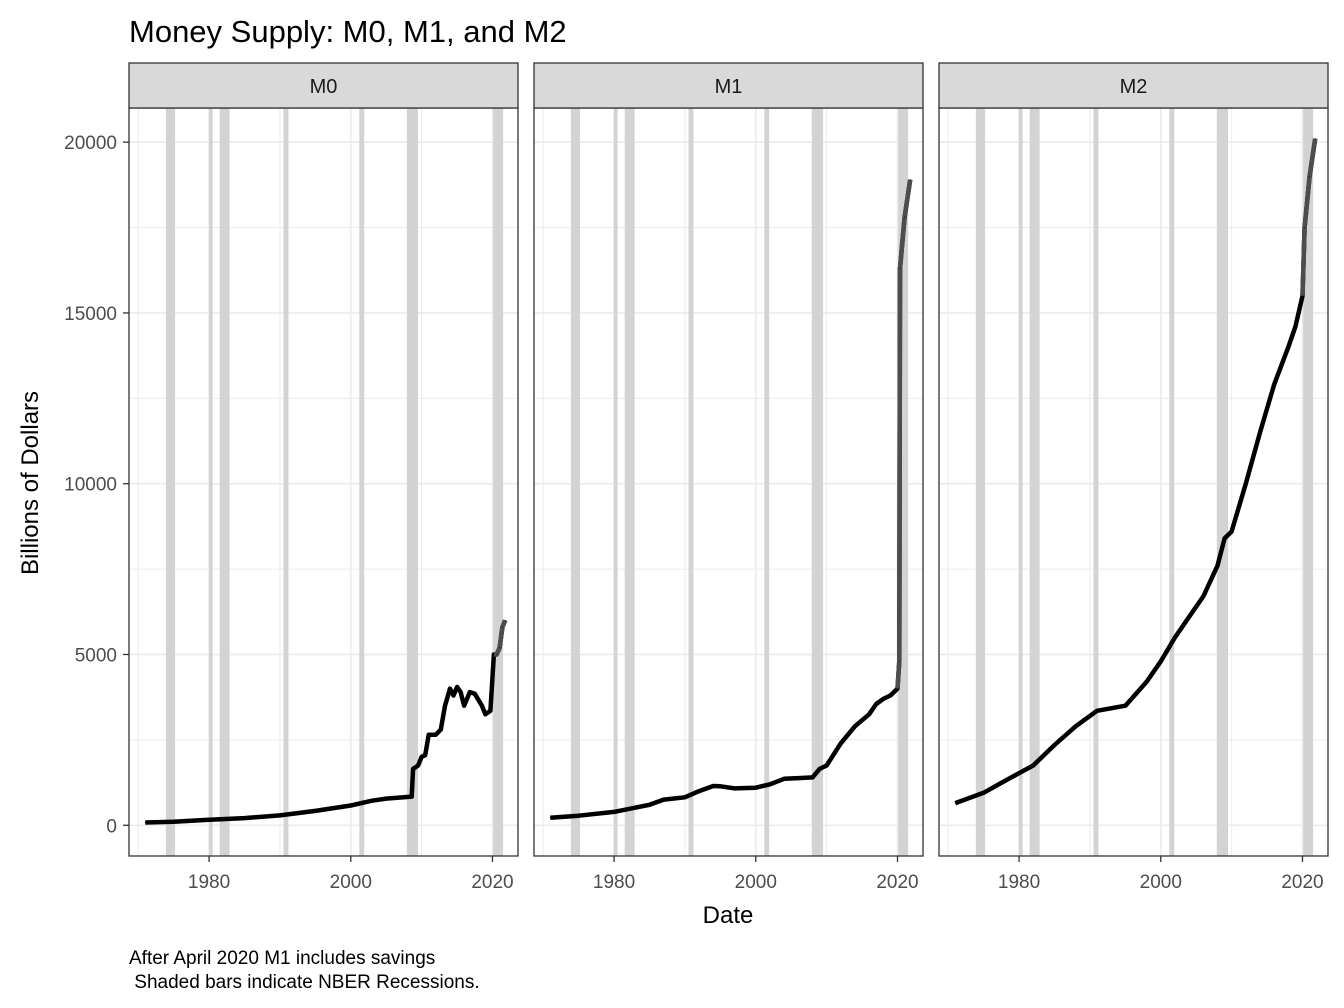  Describe the element at coordinates (1019, 882) in the screenshot. I see `x-tick-label: 1980` at that location.